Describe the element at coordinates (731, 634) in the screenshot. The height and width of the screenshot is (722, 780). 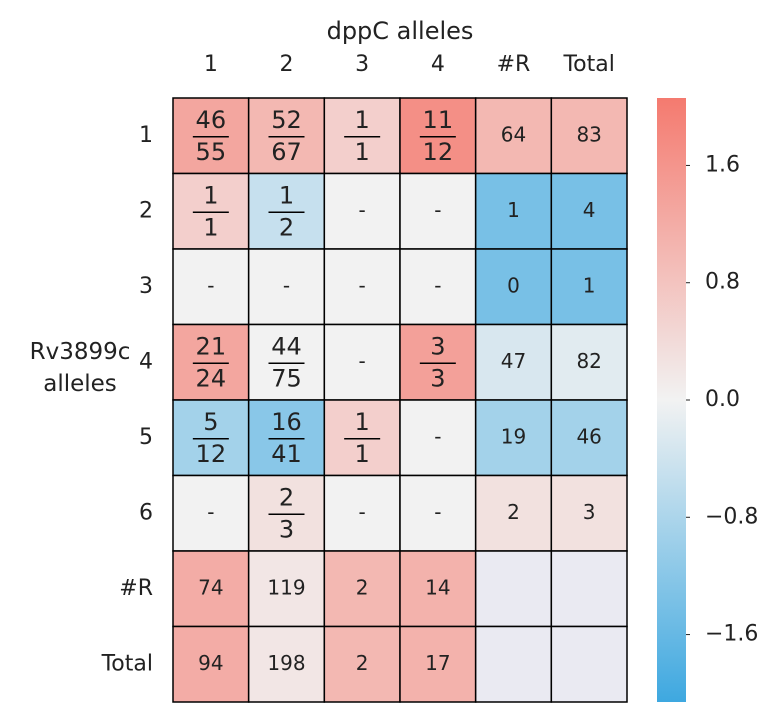
I see `colorbar-tick-label: −1.6` at that location.